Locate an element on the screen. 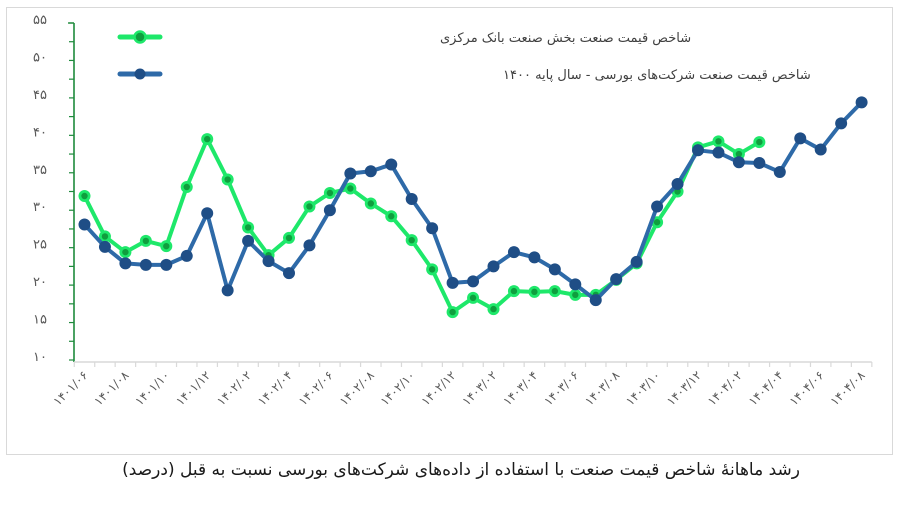 Image resolution: width=900 pixels, height=506 pixels. x-tick-label: ۱۴۰۲/۱۲ is located at coordinates (439, 388).